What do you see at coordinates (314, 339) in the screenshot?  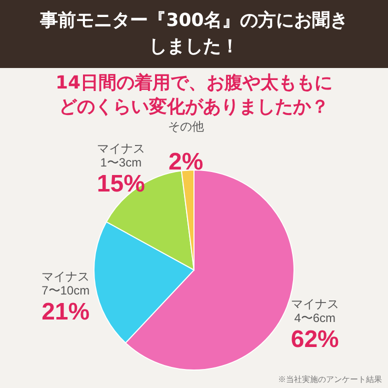 I see `data-label: 62%` at bounding box center [314, 339].